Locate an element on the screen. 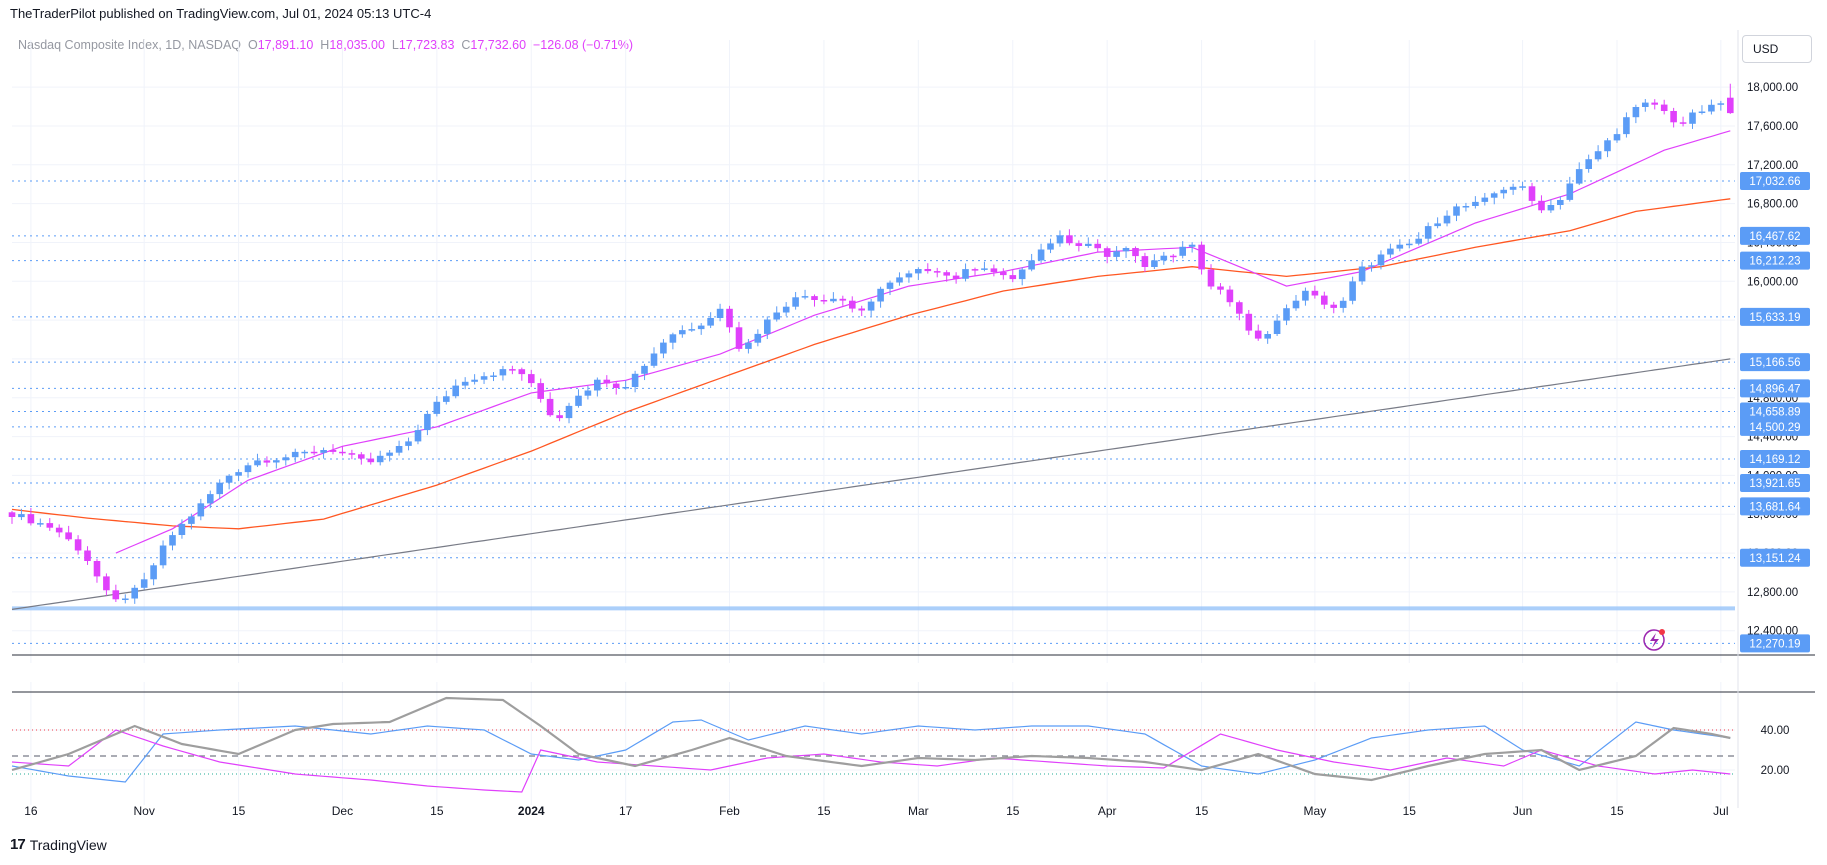 The height and width of the screenshot is (865, 1827). time-tick-label: Jun is located at coordinates (1522, 811).